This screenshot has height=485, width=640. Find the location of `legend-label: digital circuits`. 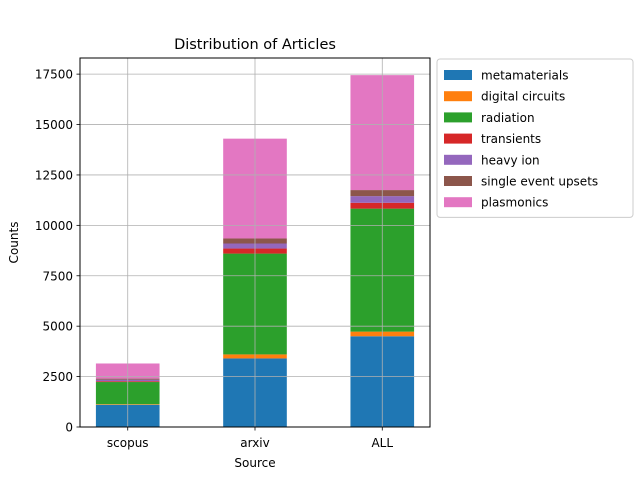

legend-label: digital circuits is located at coordinates (523, 97).